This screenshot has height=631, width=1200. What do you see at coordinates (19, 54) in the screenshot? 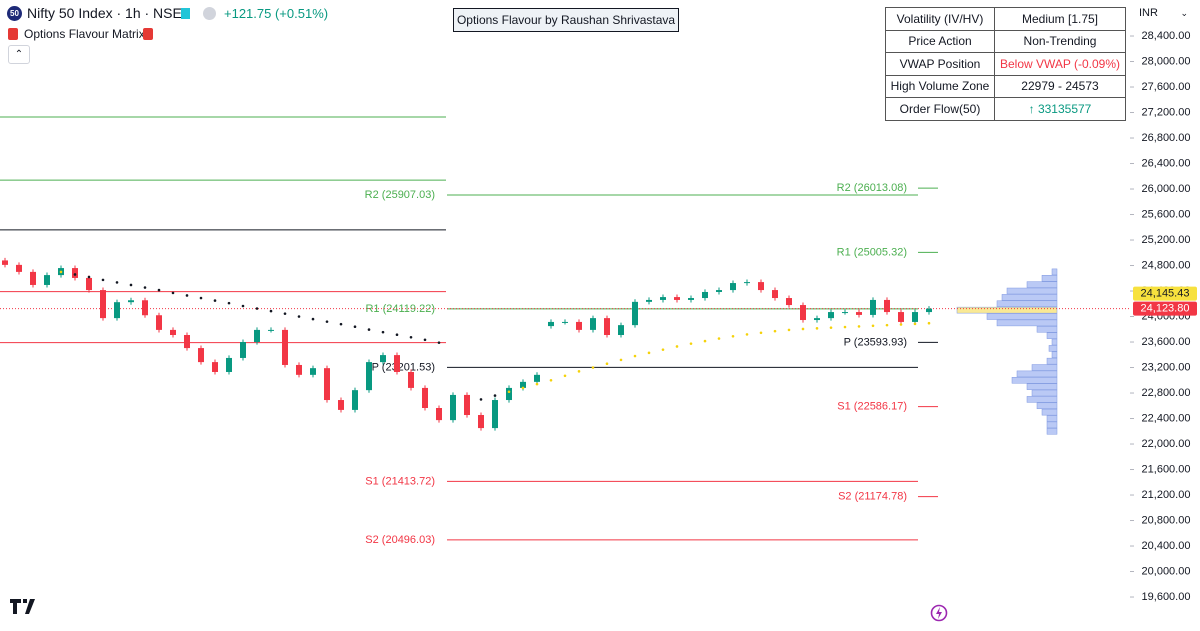
I see `collapse-button: ⌃` at bounding box center [19, 54].